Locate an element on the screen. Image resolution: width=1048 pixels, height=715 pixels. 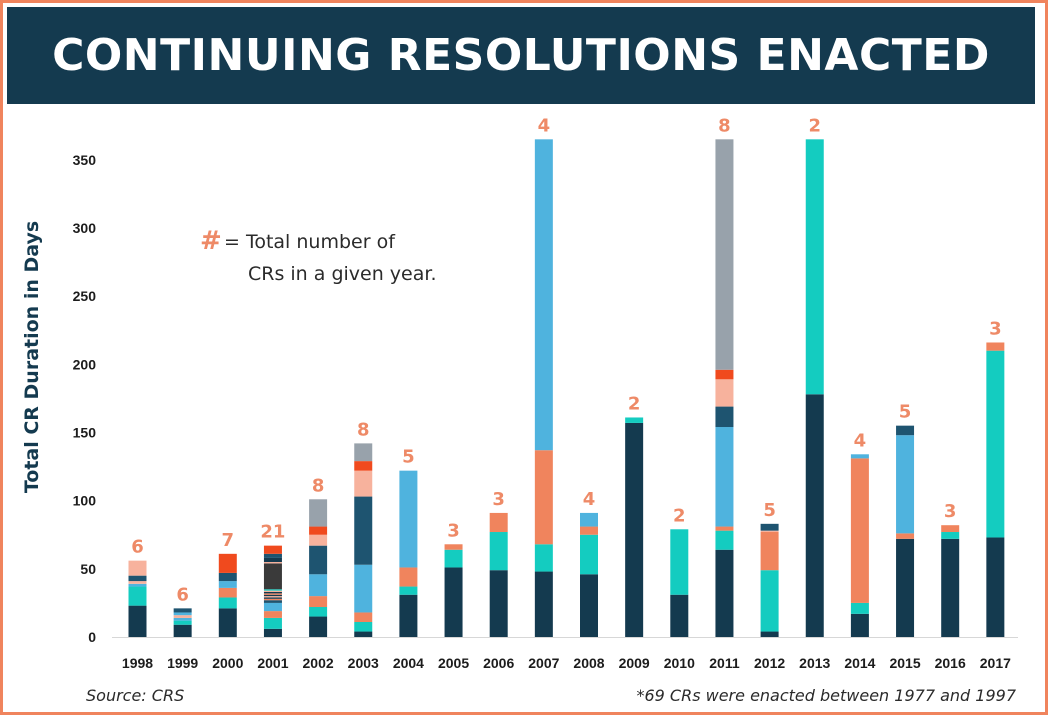
cr-count-2014: 4 is located at coordinates (860, 440).